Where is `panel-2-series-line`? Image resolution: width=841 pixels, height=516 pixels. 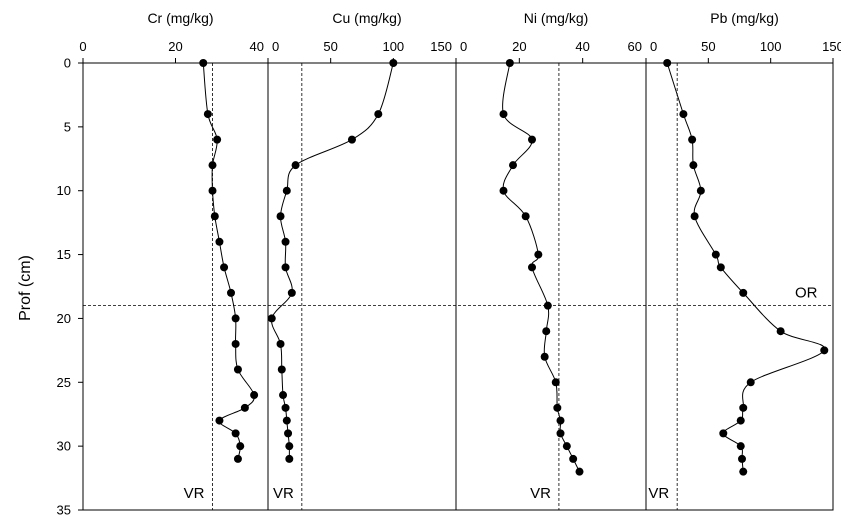
panel-2-series-line is located at coordinates (332, 260).